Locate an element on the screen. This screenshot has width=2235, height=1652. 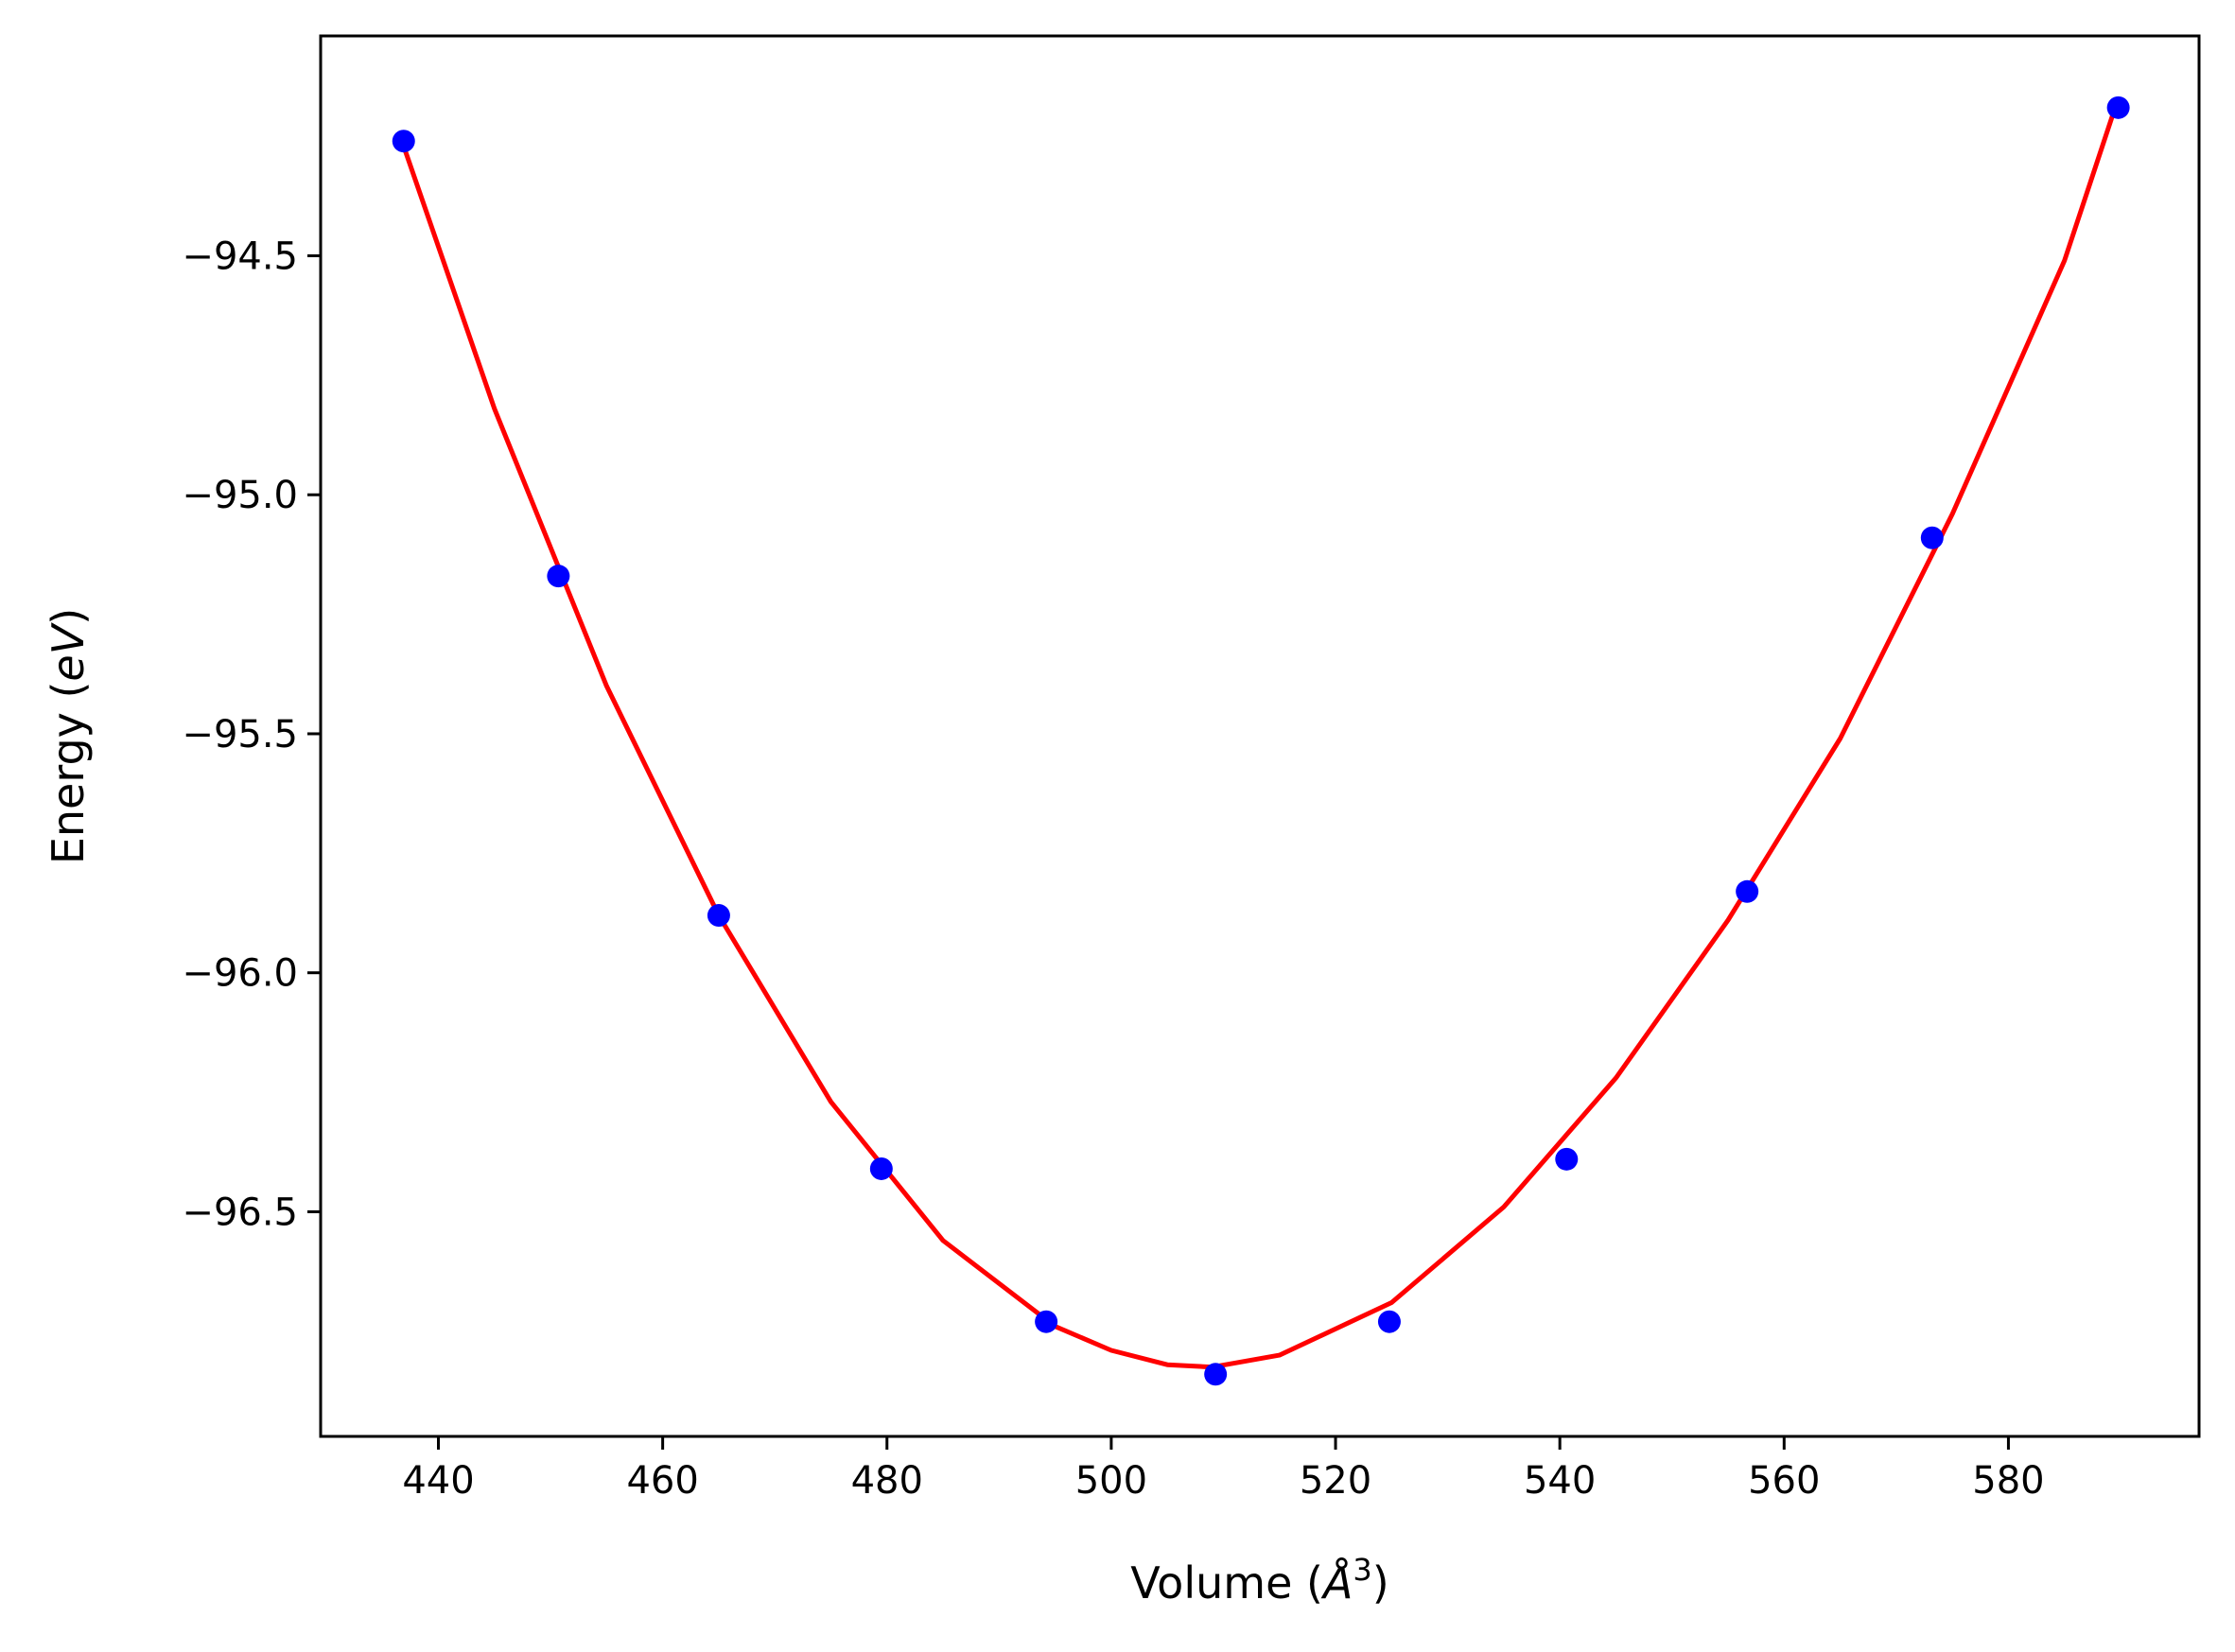
x-tick-label: 520 is located at coordinates (1335, 1481).